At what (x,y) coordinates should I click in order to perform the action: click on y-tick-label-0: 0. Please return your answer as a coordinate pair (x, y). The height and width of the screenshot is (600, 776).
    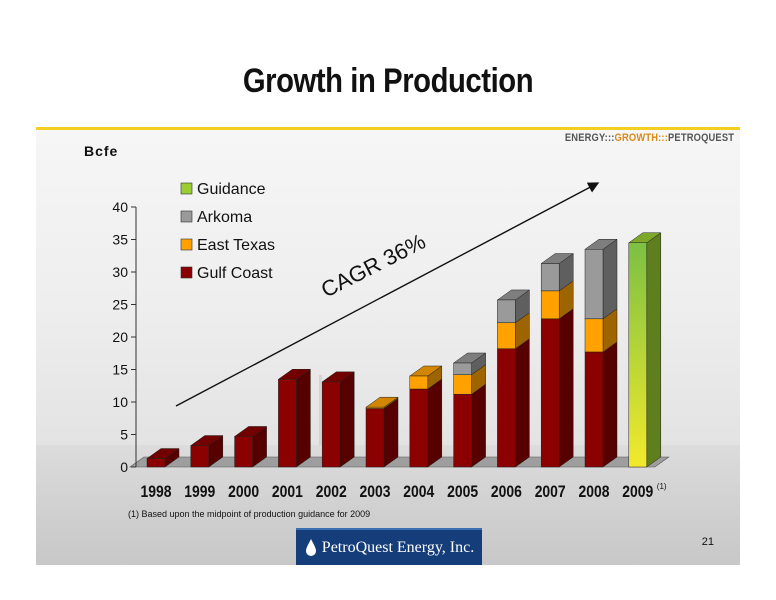
    Looking at the image, I should click on (124, 467).